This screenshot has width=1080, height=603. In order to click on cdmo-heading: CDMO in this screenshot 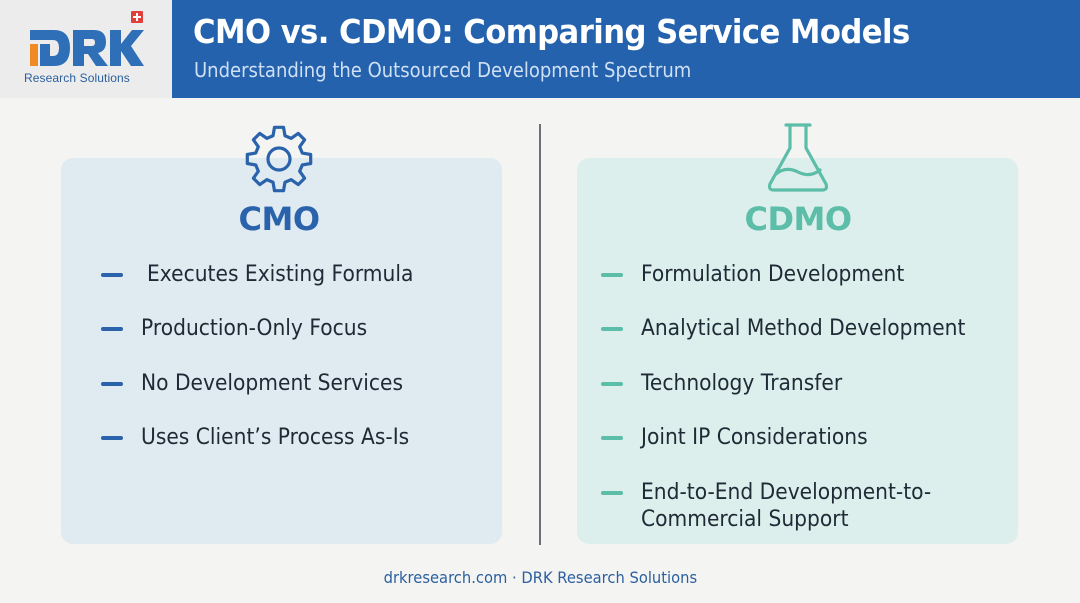, I will do `click(798, 219)`.